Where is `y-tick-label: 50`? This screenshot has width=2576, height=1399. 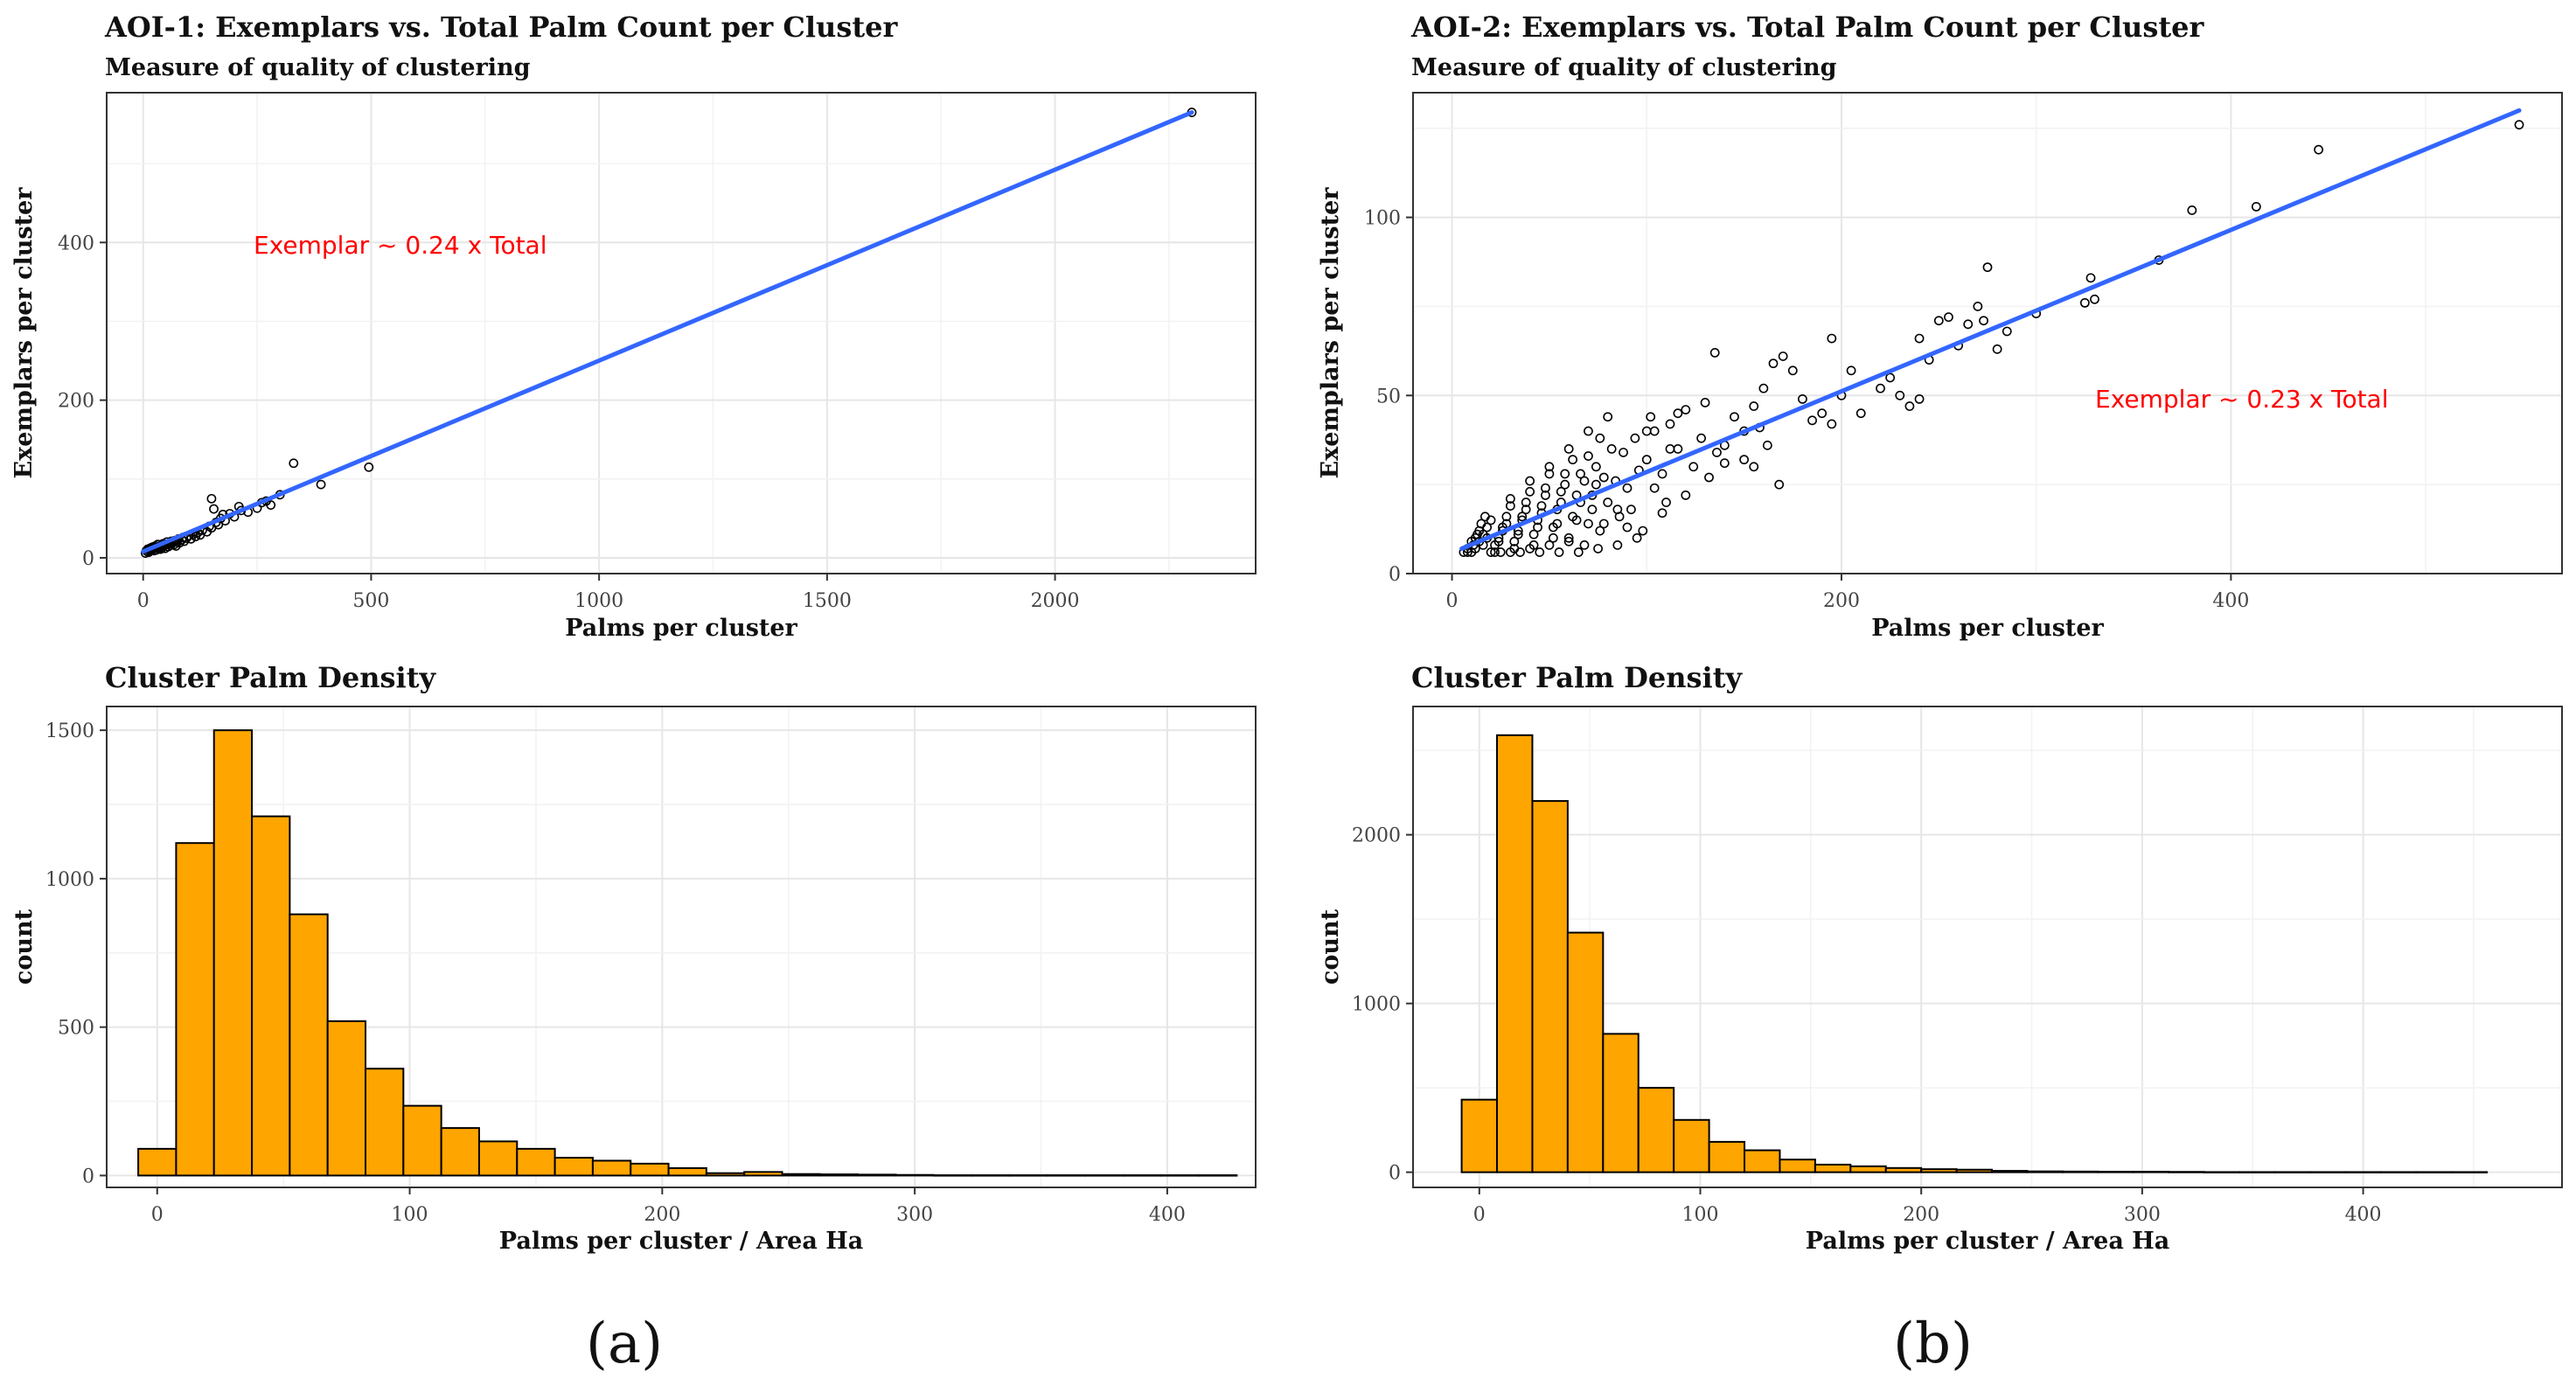 y-tick-label: 50 is located at coordinates (1388, 396).